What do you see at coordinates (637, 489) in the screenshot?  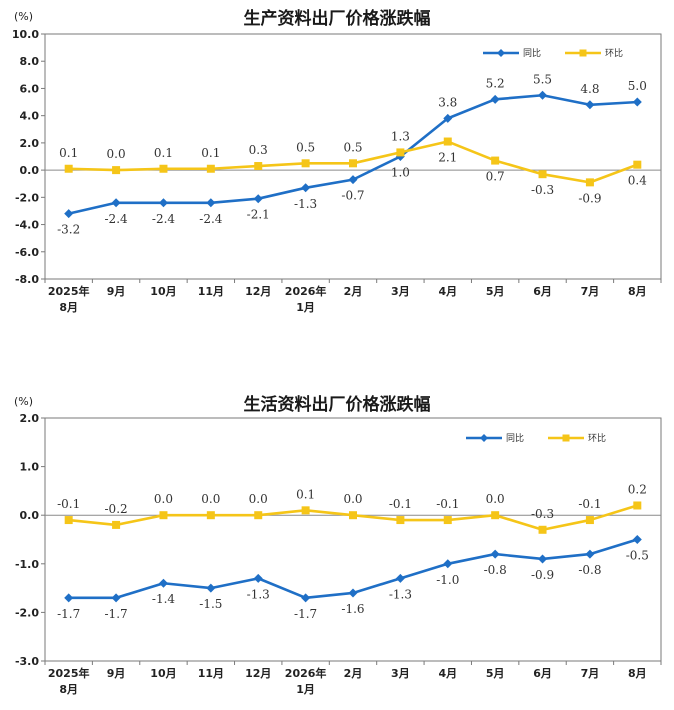 I see `data-label: 0.2` at bounding box center [637, 489].